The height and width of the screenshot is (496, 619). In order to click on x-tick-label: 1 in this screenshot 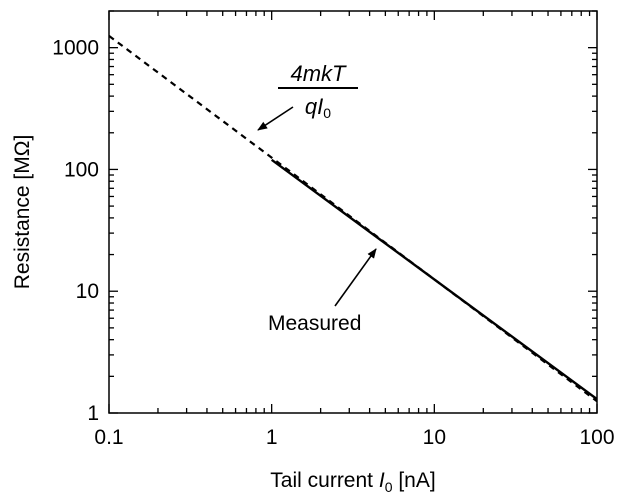, I will do `click(272, 437)`.